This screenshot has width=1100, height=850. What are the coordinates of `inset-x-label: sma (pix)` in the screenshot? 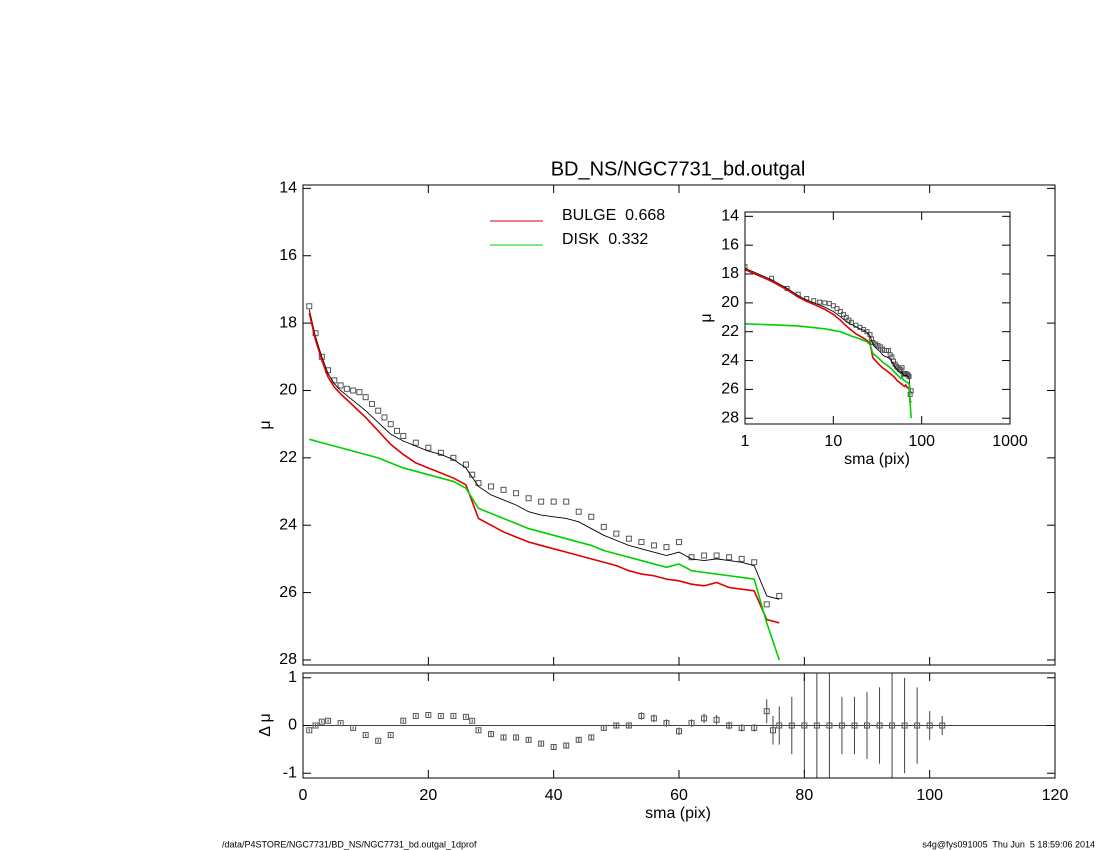 It's located at (877, 459).